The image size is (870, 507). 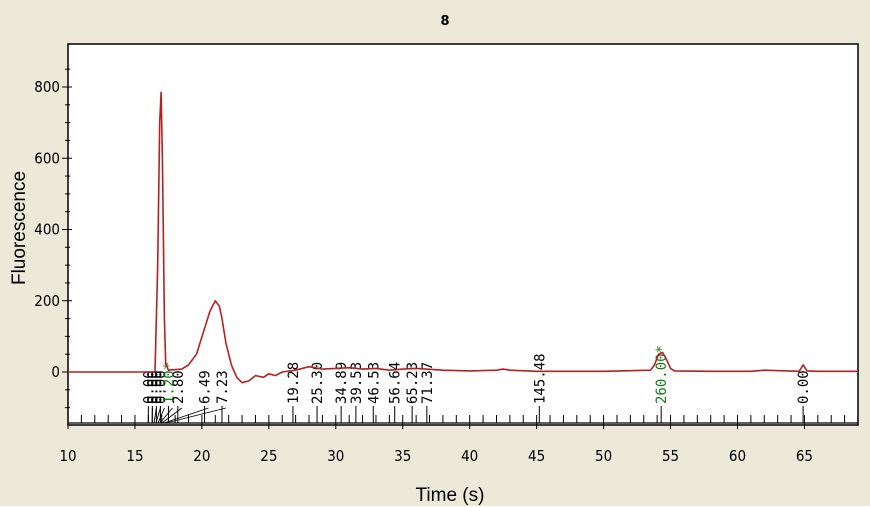 What do you see at coordinates (47, 230) in the screenshot?
I see `y-tick-label: 400` at bounding box center [47, 230].